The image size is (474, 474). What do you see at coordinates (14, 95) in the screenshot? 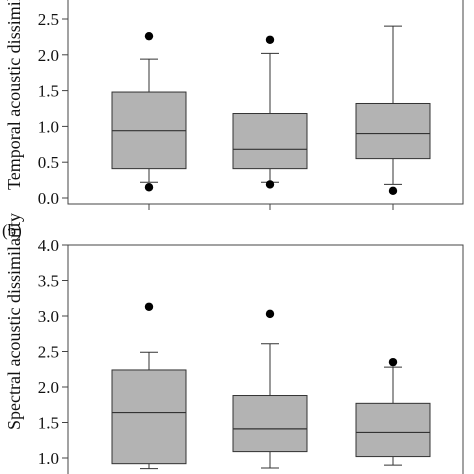
I see `y-axis-title: Temporal acoustic dissimilarity` at bounding box center [14, 95].